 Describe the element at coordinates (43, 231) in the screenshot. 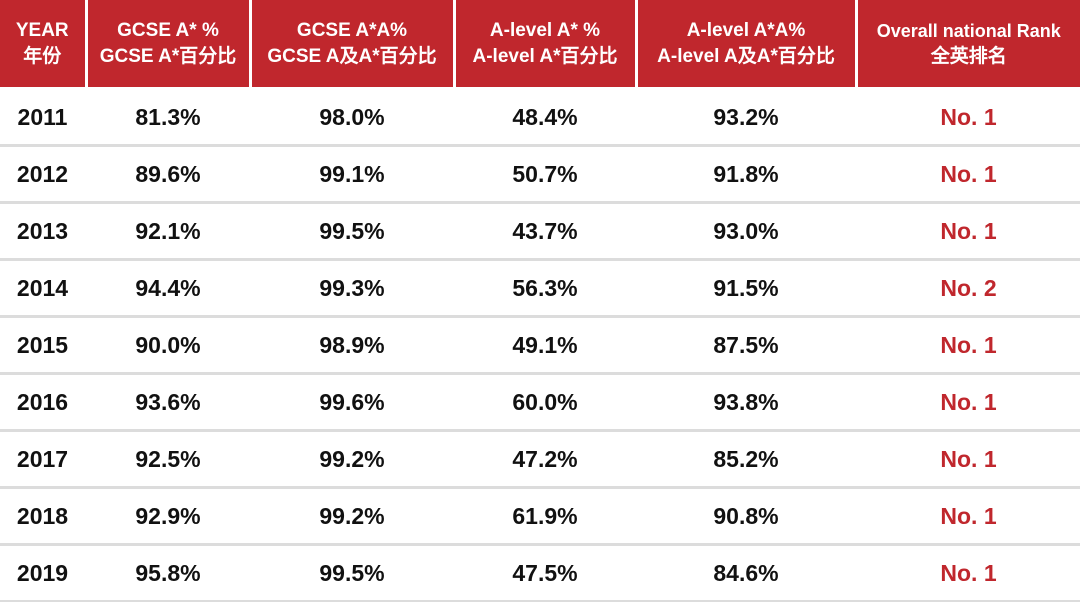

I see `cell-year: 2013` at that location.